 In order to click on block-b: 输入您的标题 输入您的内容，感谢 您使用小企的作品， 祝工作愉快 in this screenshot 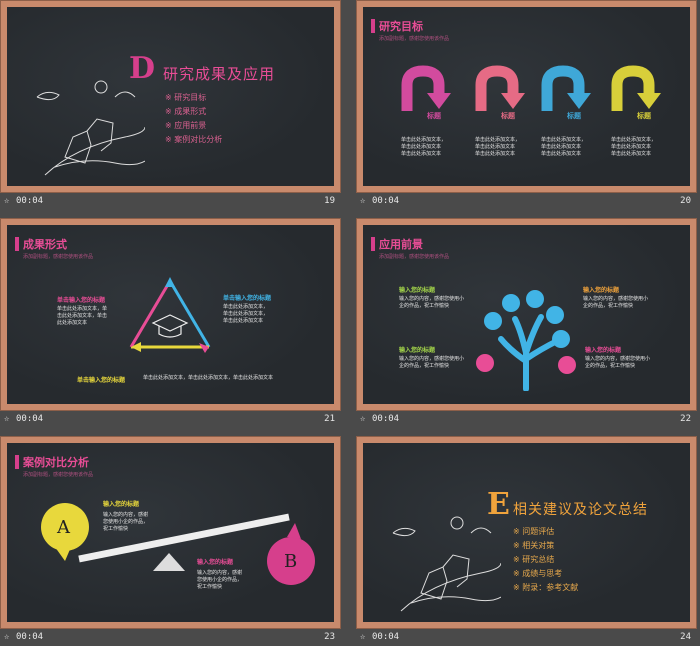, I will do `click(220, 574)`.